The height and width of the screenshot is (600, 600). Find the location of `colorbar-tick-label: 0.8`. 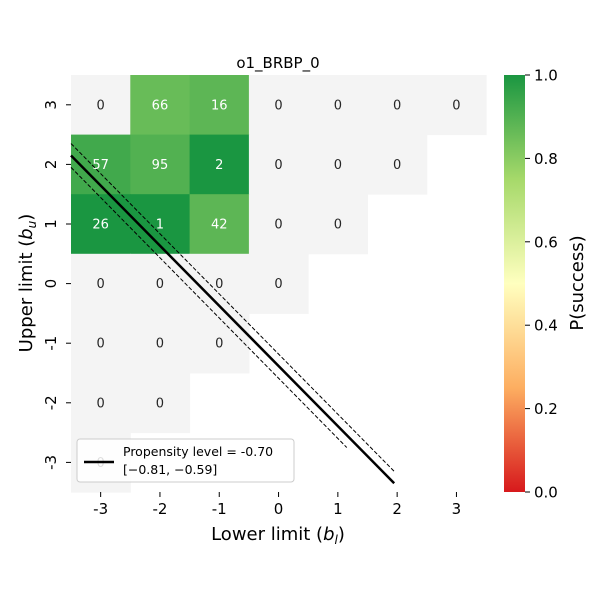

colorbar-tick-label: 0.8 is located at coordinates (546, 159).